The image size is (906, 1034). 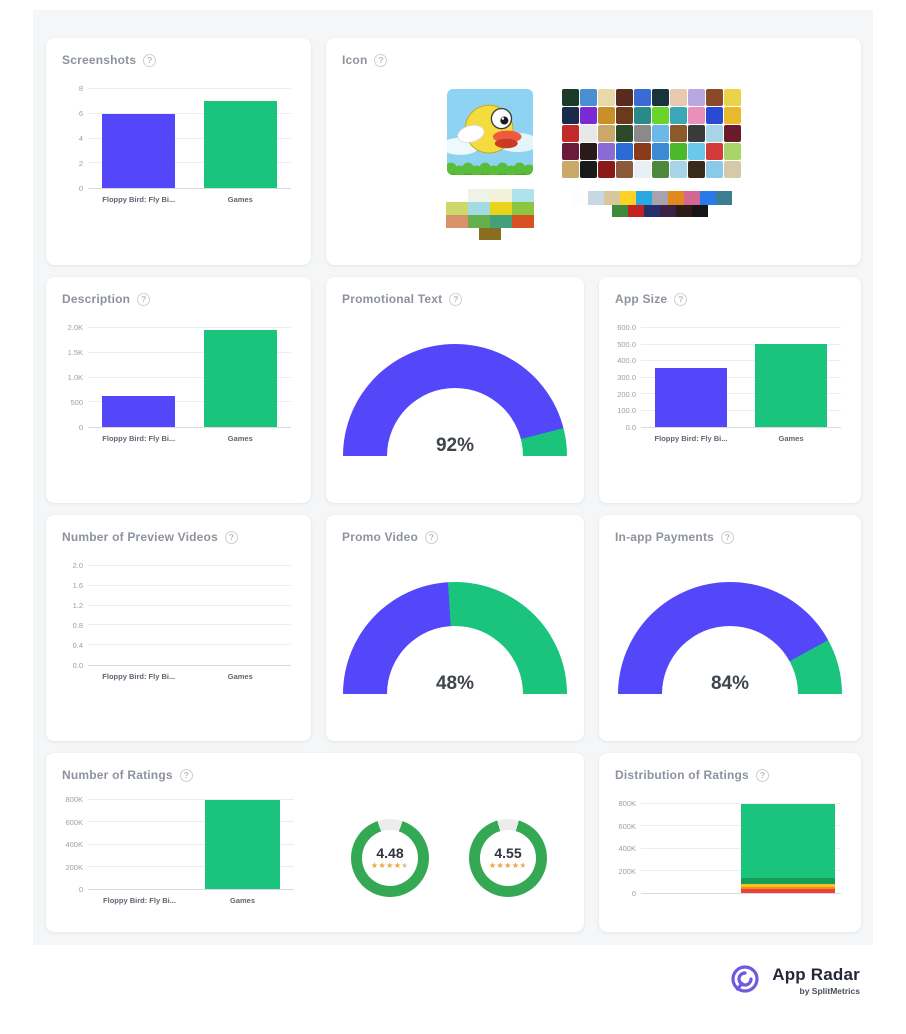 What do you see at coordinates (453, 980) in the screenshot?
I see `footer: App Radar by SplitMetrics` at bounding box center [453, 980].